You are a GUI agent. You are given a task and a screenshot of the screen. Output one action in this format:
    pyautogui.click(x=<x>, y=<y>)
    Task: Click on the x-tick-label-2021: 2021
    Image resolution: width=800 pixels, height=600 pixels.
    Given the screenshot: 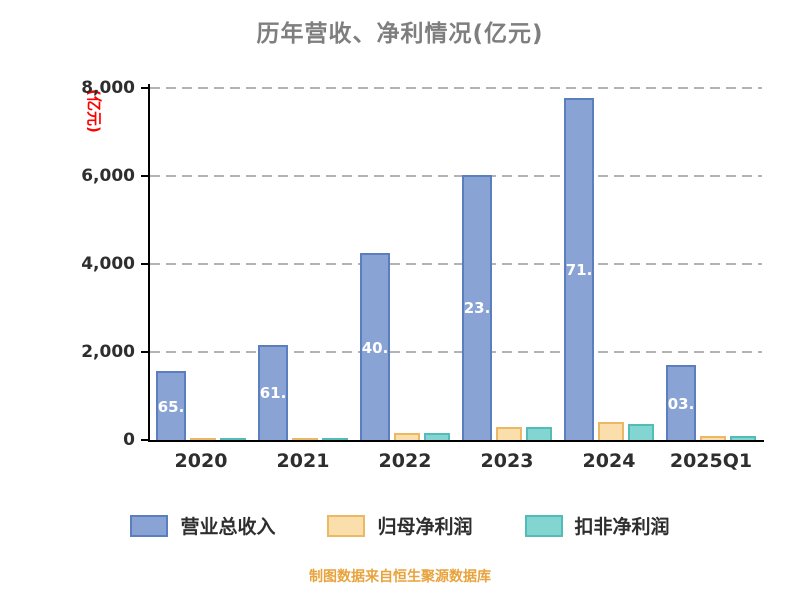 What is the action you would take?
    pyautogui.click(x=303, y=461)
    